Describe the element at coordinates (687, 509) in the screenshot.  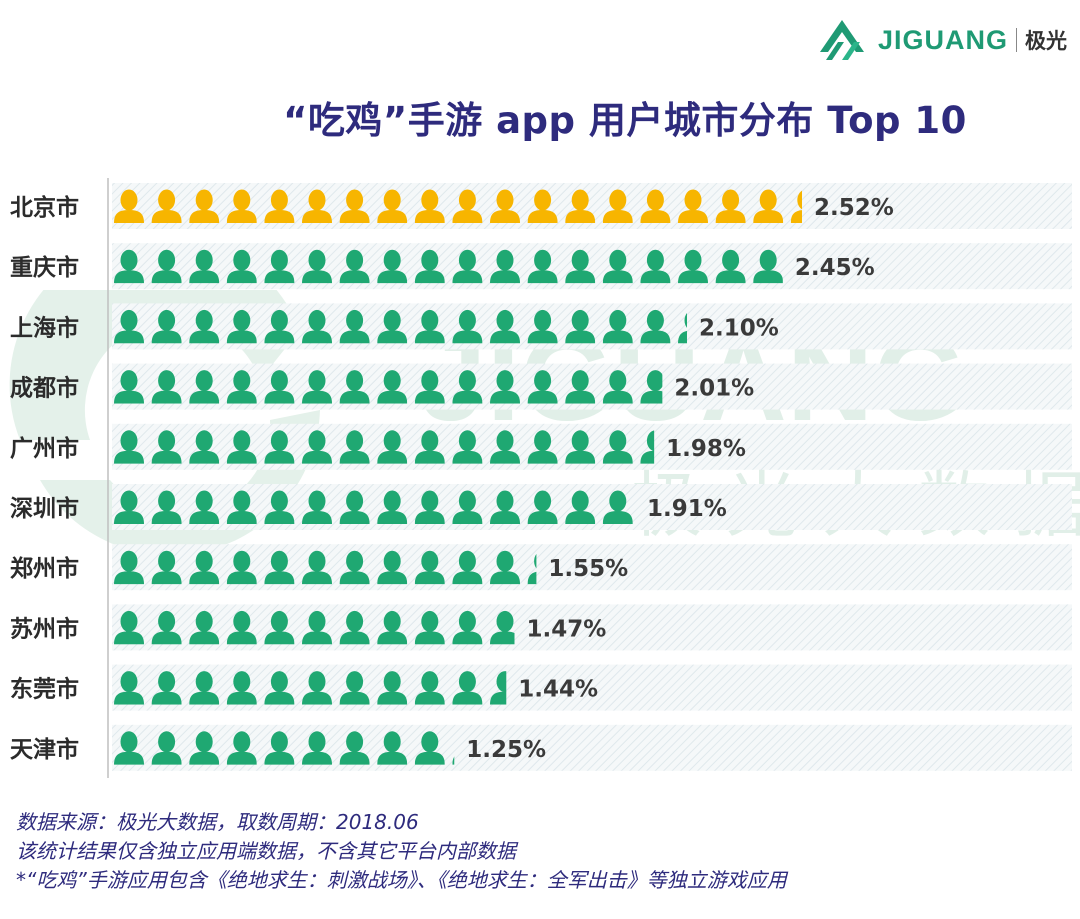
I see `value-label: 1.91%` at that location.